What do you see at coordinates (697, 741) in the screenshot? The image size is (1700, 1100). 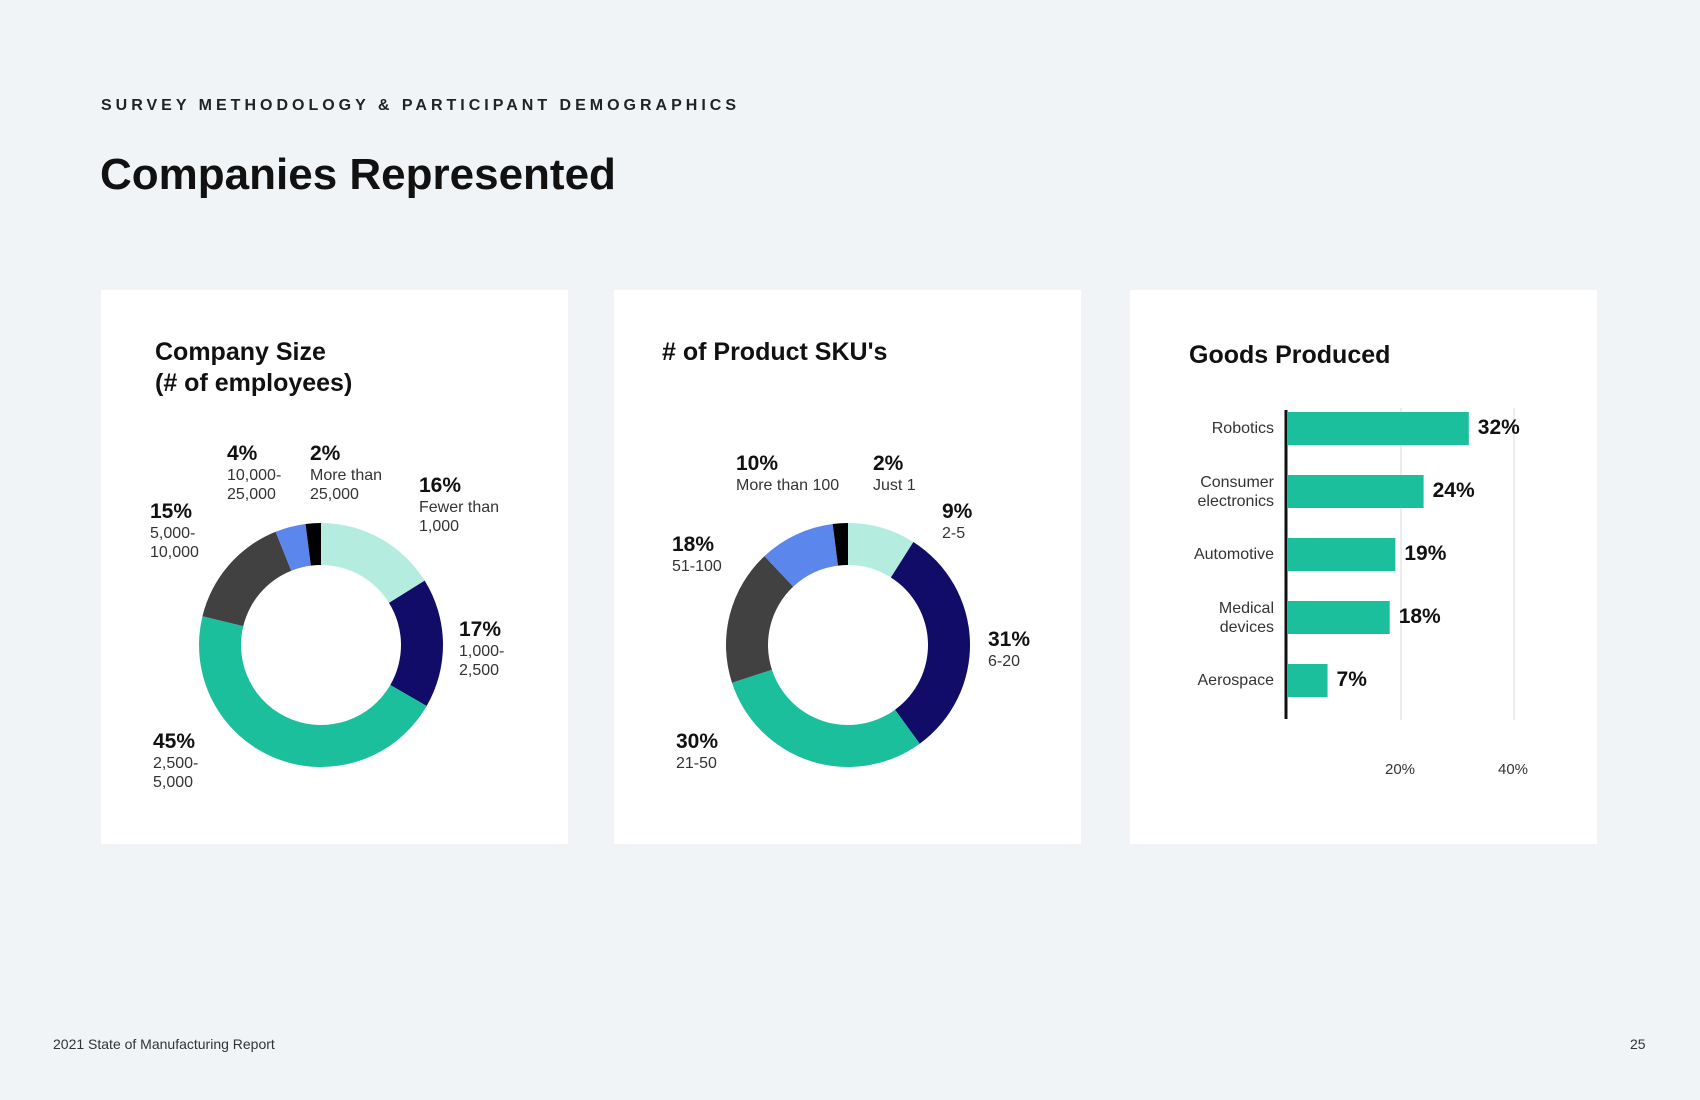 I see `product-skus-pct-21-50: 30%` at bounding box center [697, 741].